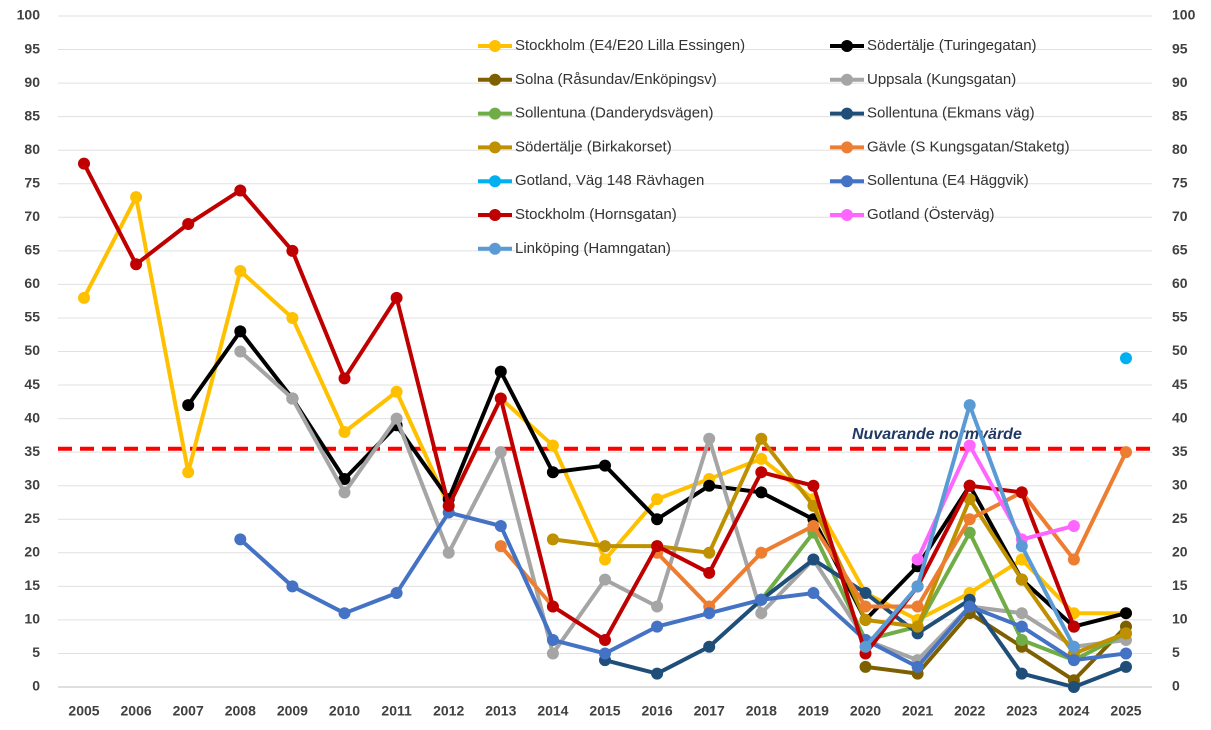 The height and width of the screenshot is (730, 1211). What do you see at coordinates (1125, 711) in the screenshot?
I see `x-tick-label: 2025` at bounding box center [1125, 711].